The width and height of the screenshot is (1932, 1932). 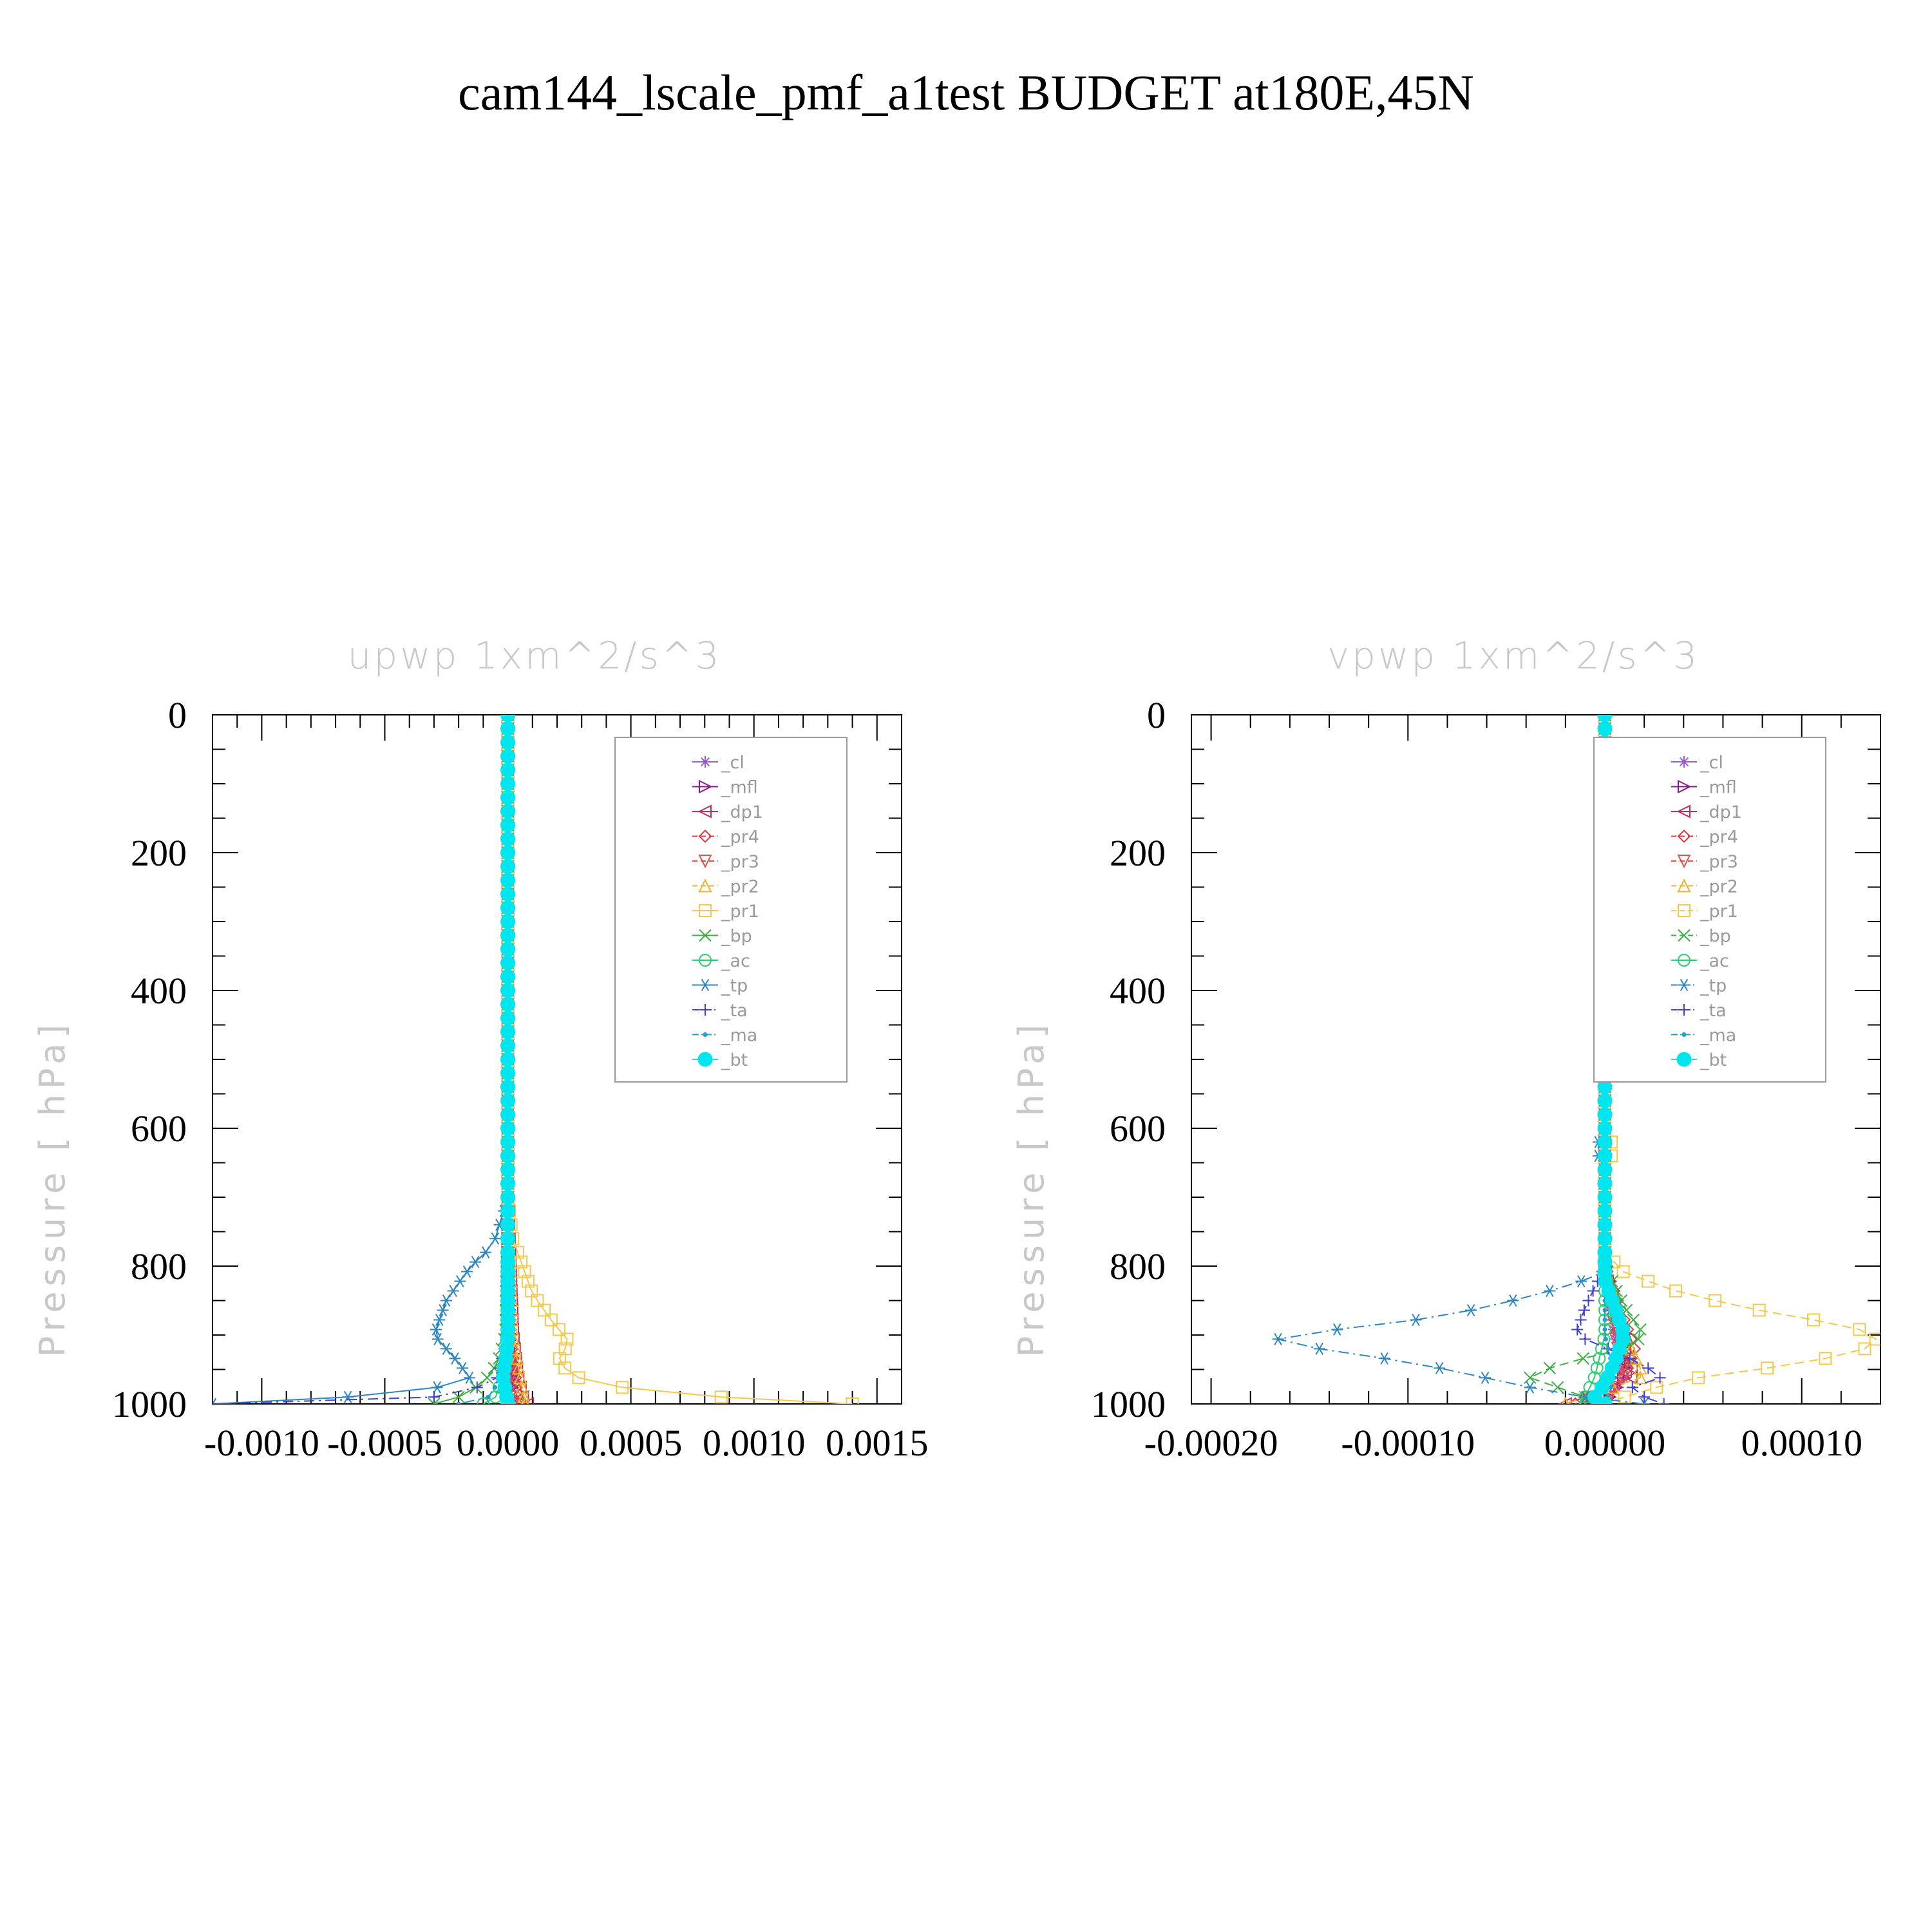 I want to click on series-line-pr1, so click(x=1740, y=1060).